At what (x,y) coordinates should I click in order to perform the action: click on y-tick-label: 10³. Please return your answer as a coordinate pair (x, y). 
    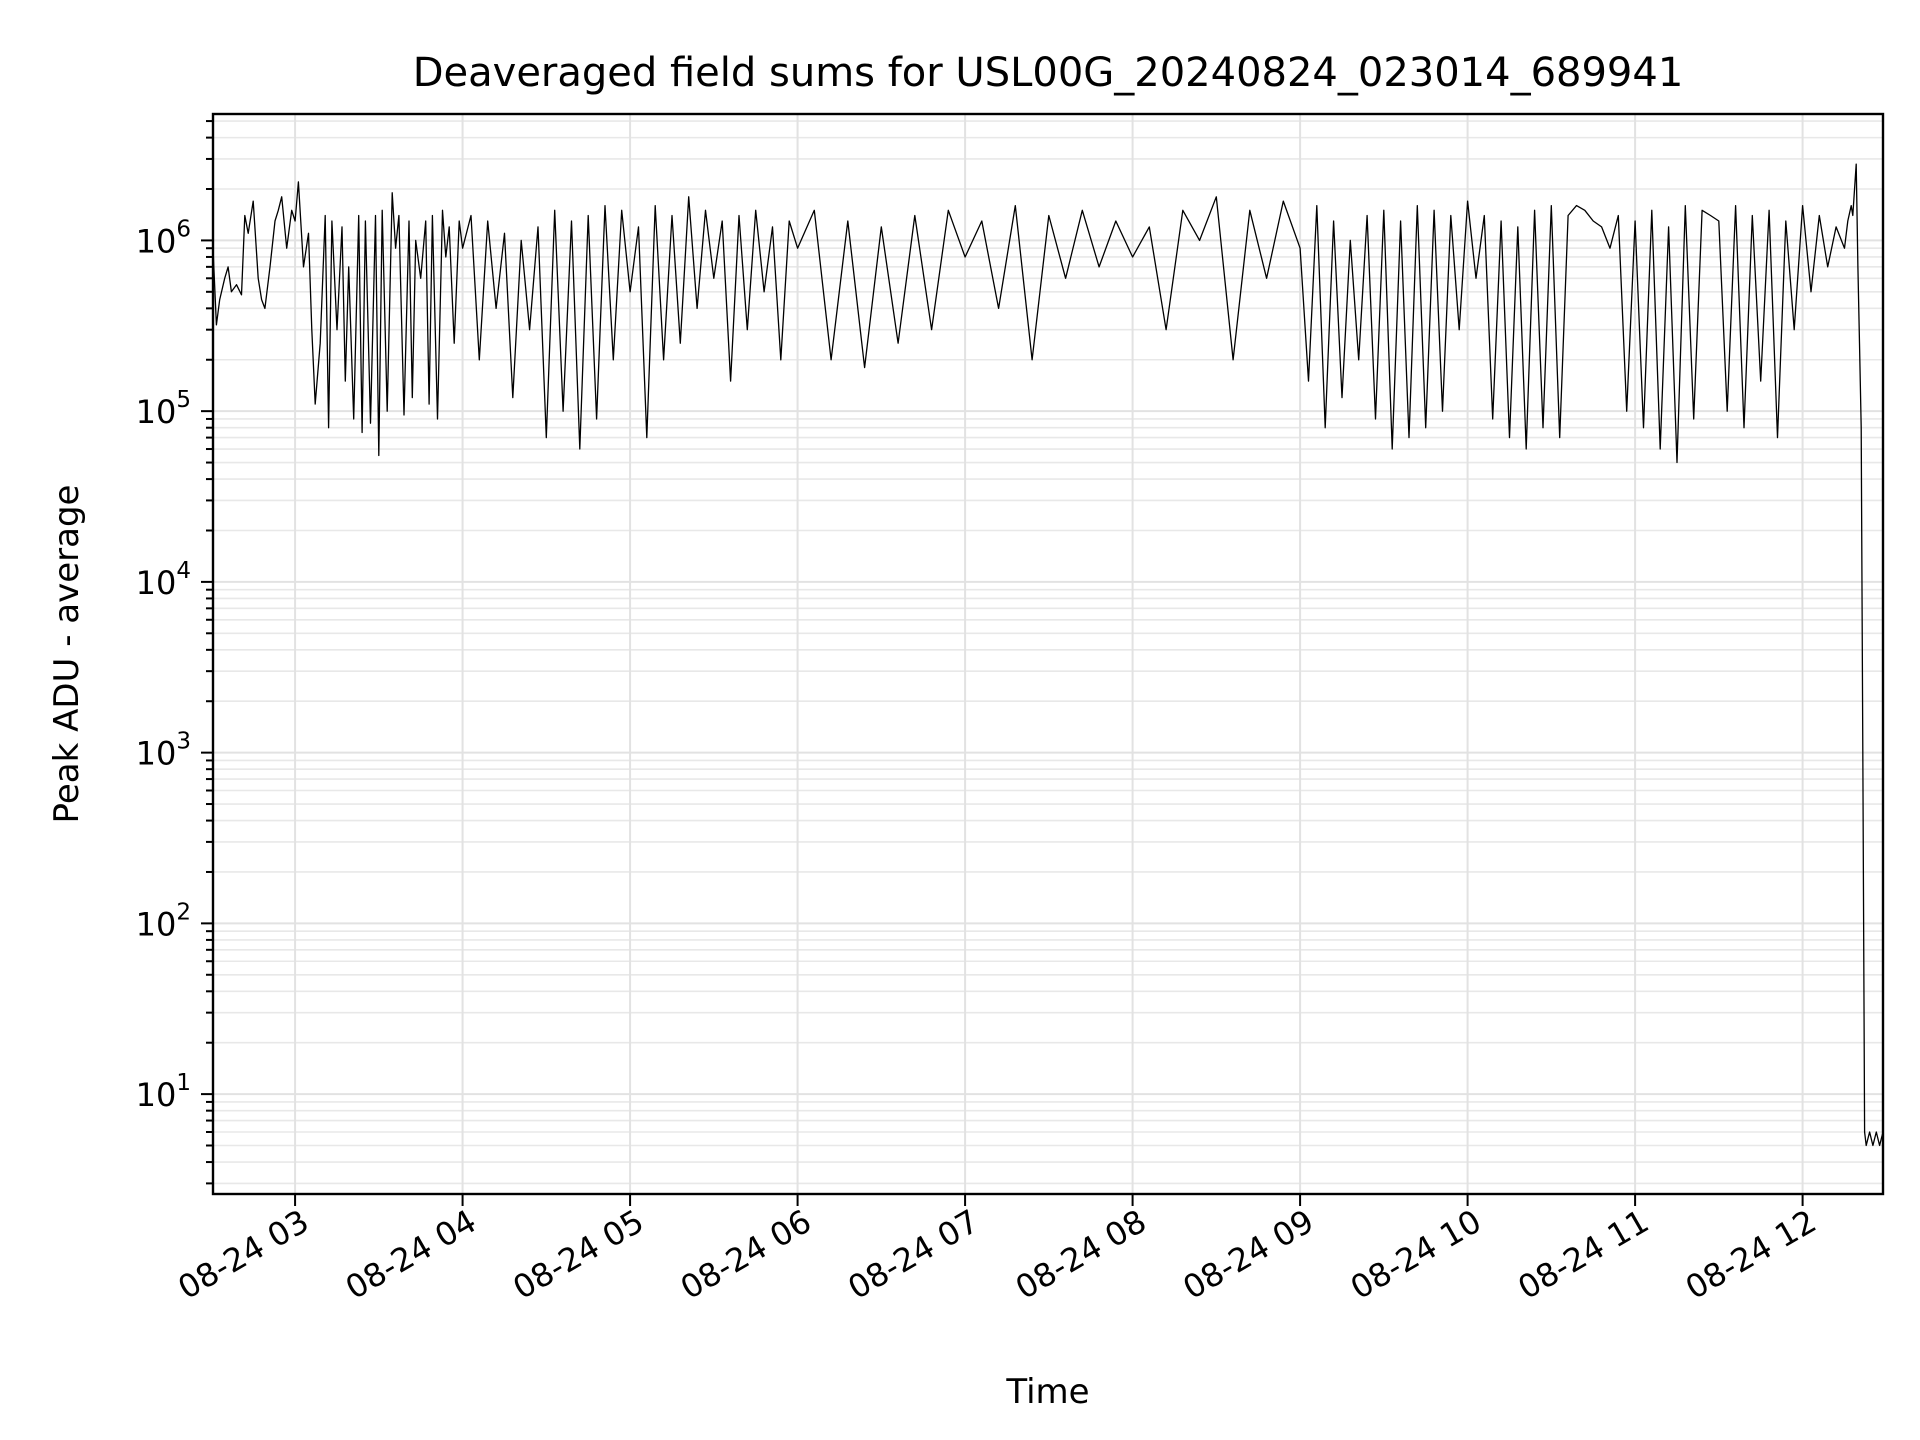
    Looking at the image, I should click on (163, 751).